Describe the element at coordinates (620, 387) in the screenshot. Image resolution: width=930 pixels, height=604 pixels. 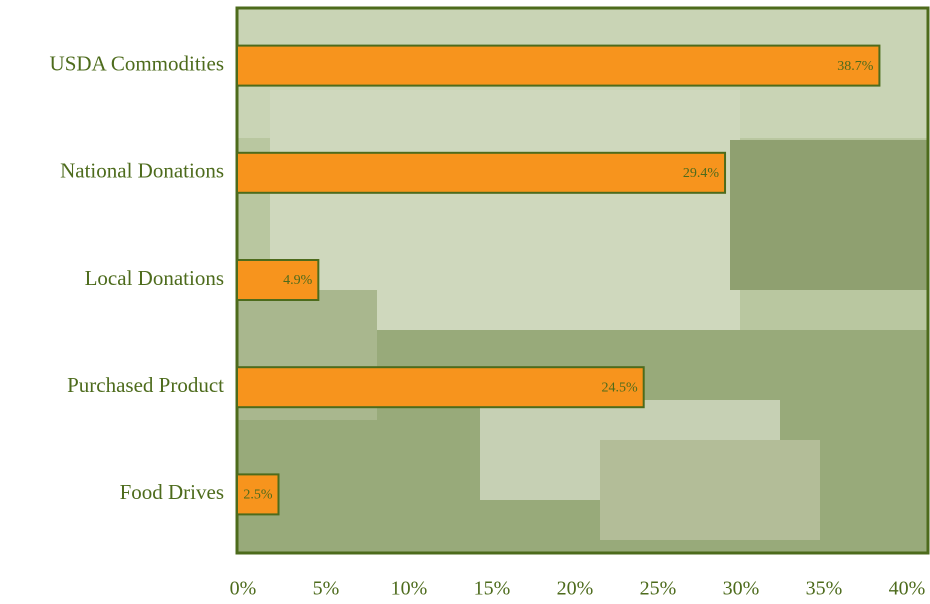
I see `value-label: 24.5%` at that location.